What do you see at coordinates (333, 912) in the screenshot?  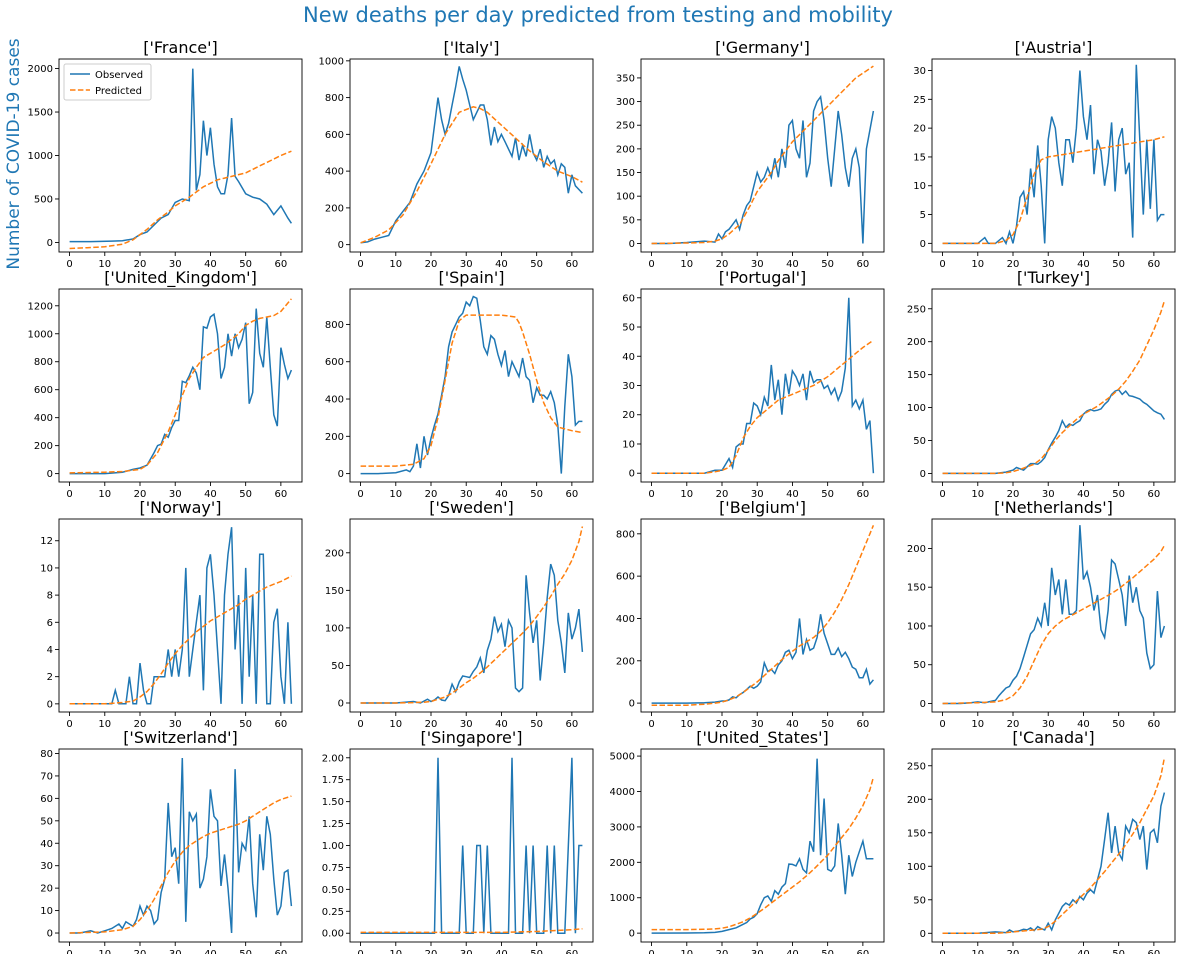 I see `y-tick-label: 0.25` at bounding box center [333, 912].